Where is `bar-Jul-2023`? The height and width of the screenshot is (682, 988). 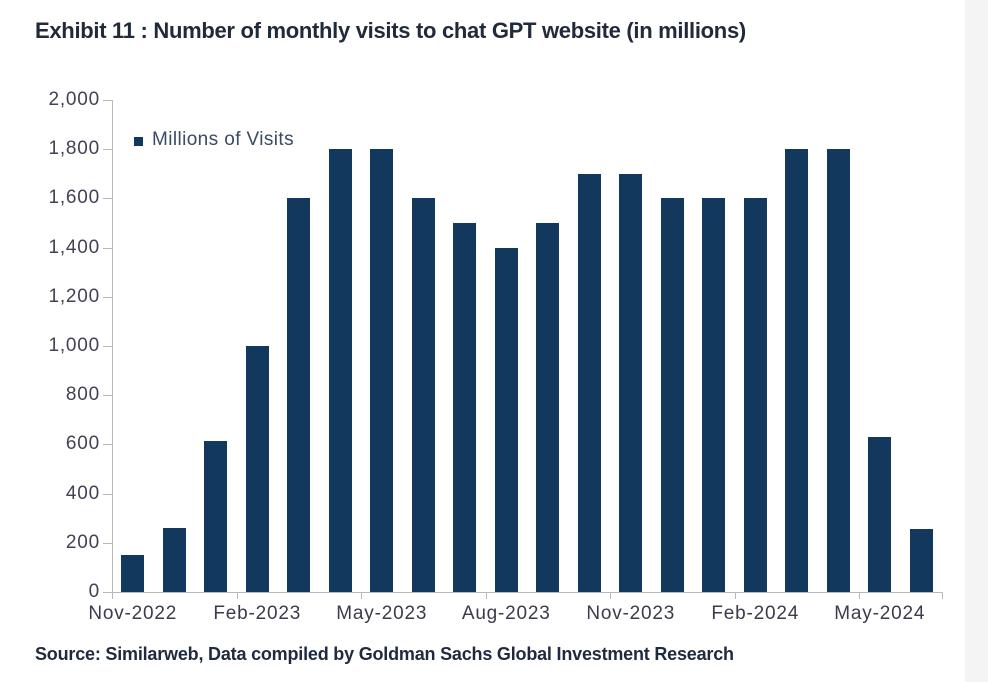
bar-Jul-2023 is located at coordinates (465, 407).